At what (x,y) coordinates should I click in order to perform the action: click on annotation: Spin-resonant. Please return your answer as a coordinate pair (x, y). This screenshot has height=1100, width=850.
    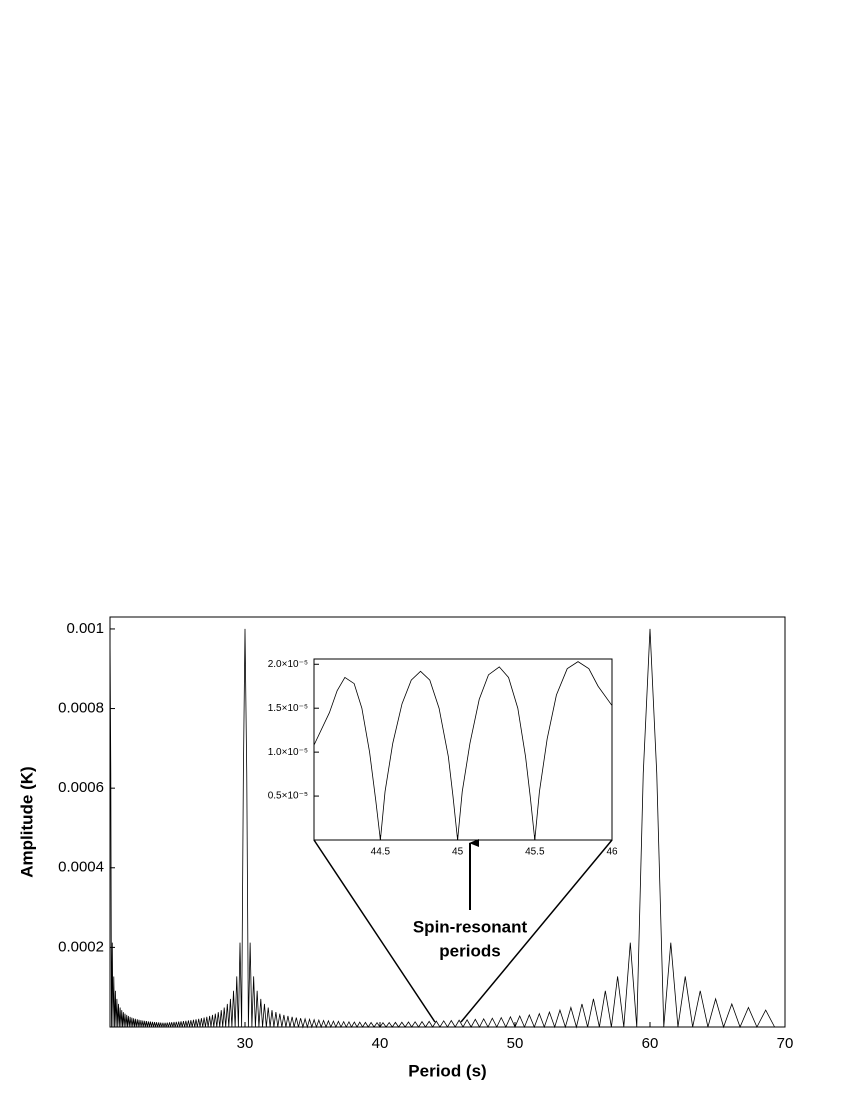
    Looking at the image, I should click on (470, 926).